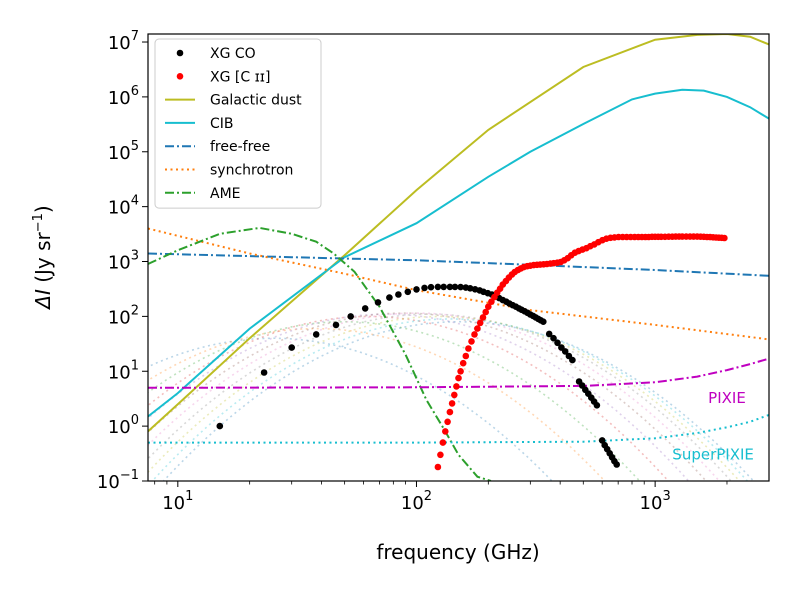 The width and height of the screenshot is (797, 598). What do you see at coordinates (123, 370) in the screenshot?
I see `y-tick-label: 10¹` at bounding box center [123, 370].